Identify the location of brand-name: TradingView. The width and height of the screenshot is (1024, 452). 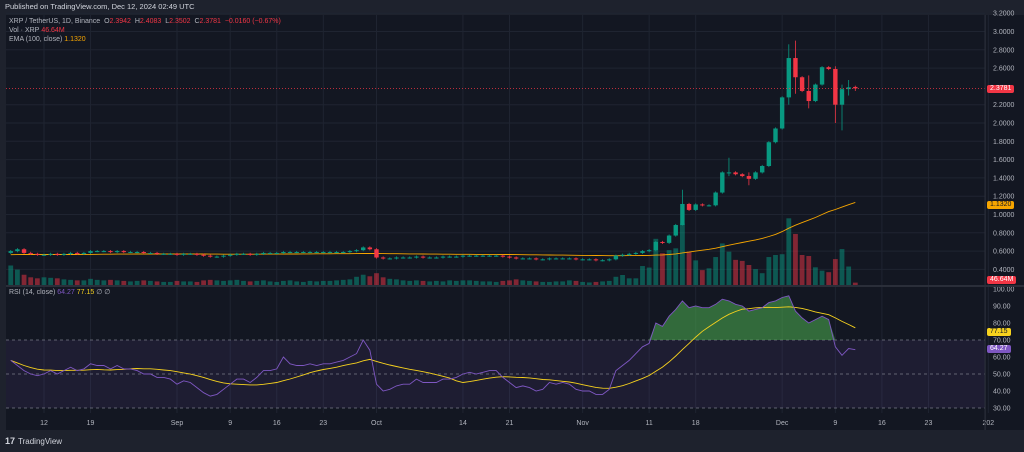
(40, 441).